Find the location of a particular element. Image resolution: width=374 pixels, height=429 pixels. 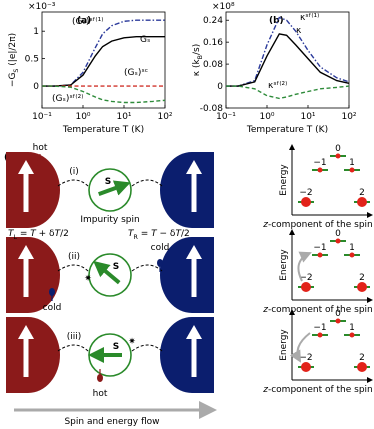

thermo-note: hot is located at coordinates (40, 148).